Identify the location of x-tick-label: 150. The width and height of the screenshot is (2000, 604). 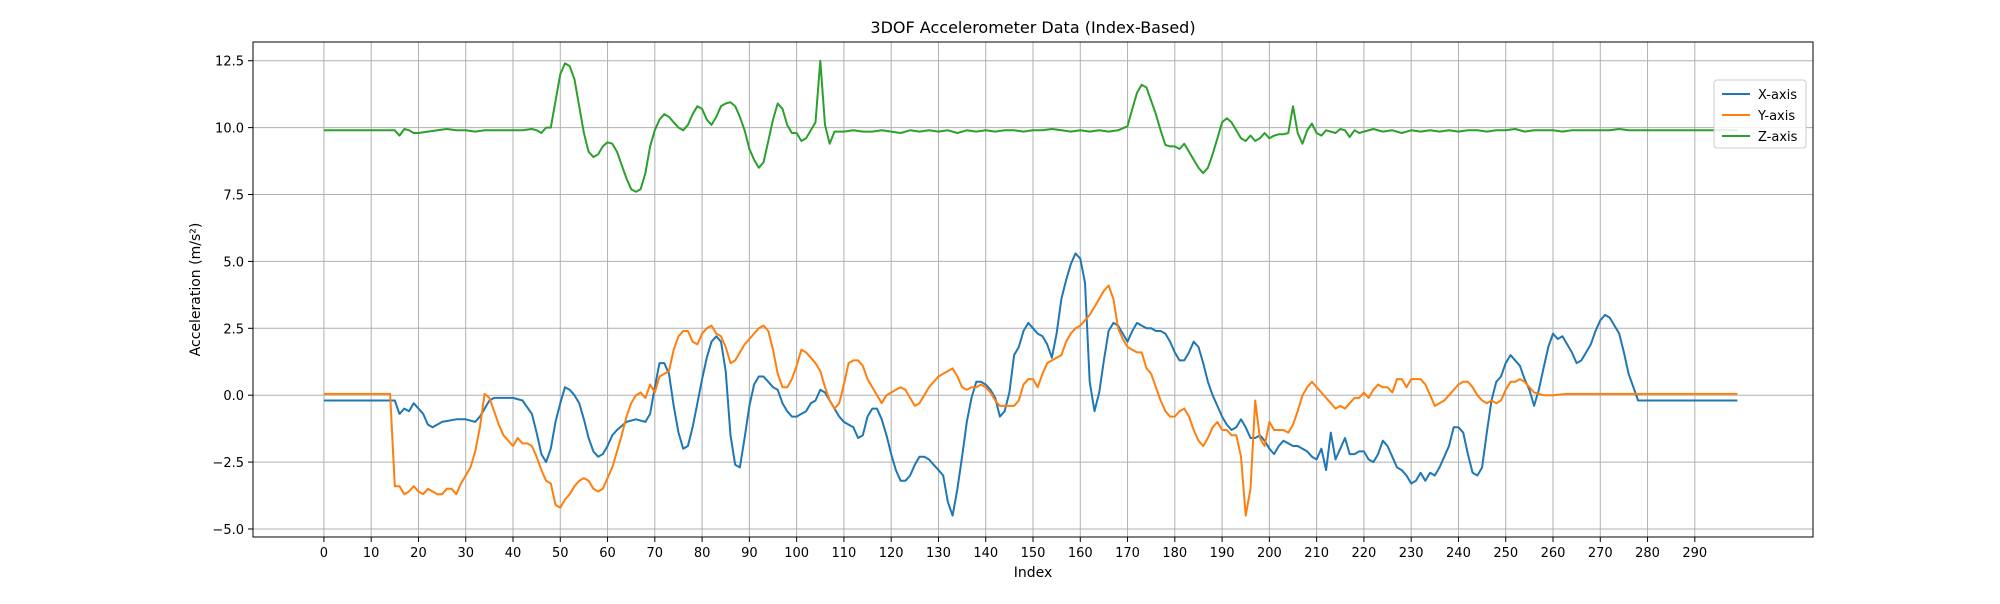
(1033, 553).